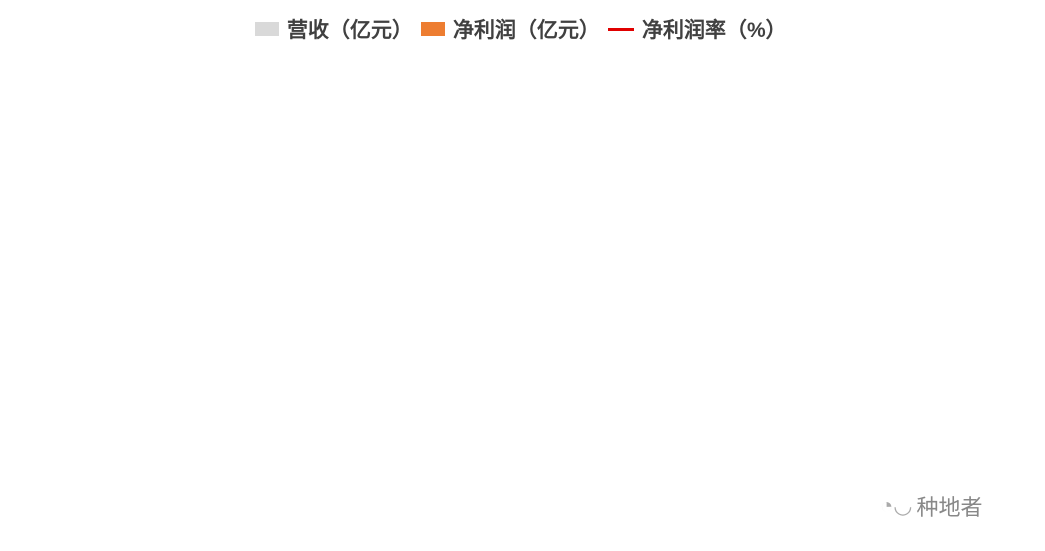 The width and height of the screenshot is (1045, 551). Describe the element at coordinates (267, 29) in the screenshot. I see `legend-swatch-revenue` at that location.